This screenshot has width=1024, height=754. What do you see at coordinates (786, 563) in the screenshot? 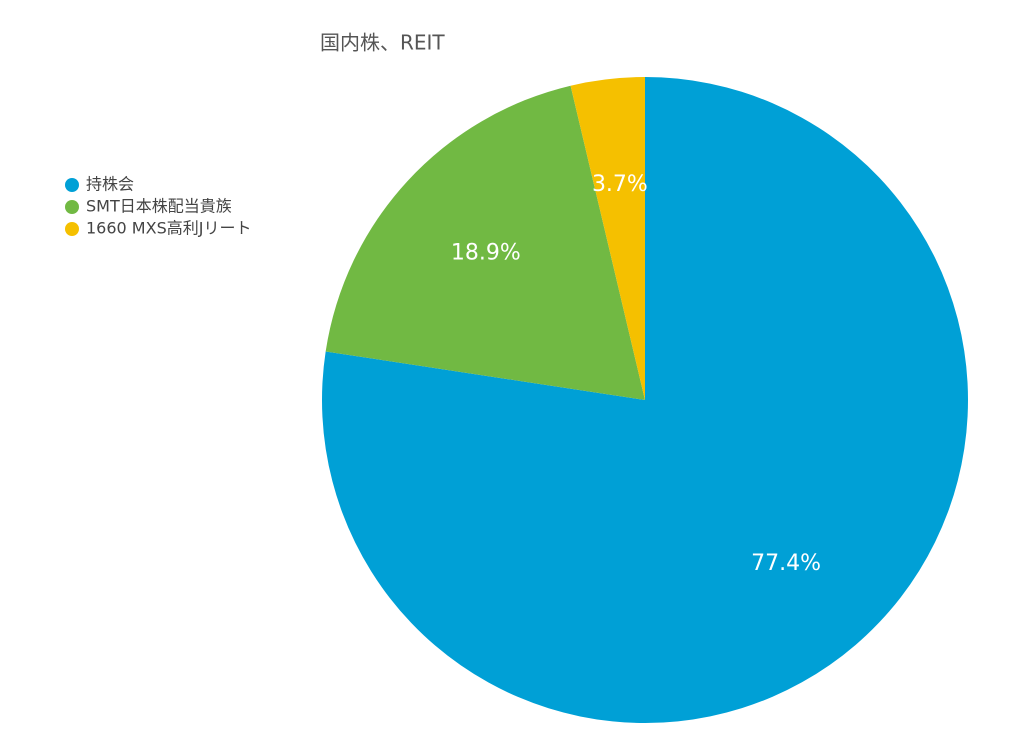
I see `data-label: 77.4%` at bounding box center [786, 563].